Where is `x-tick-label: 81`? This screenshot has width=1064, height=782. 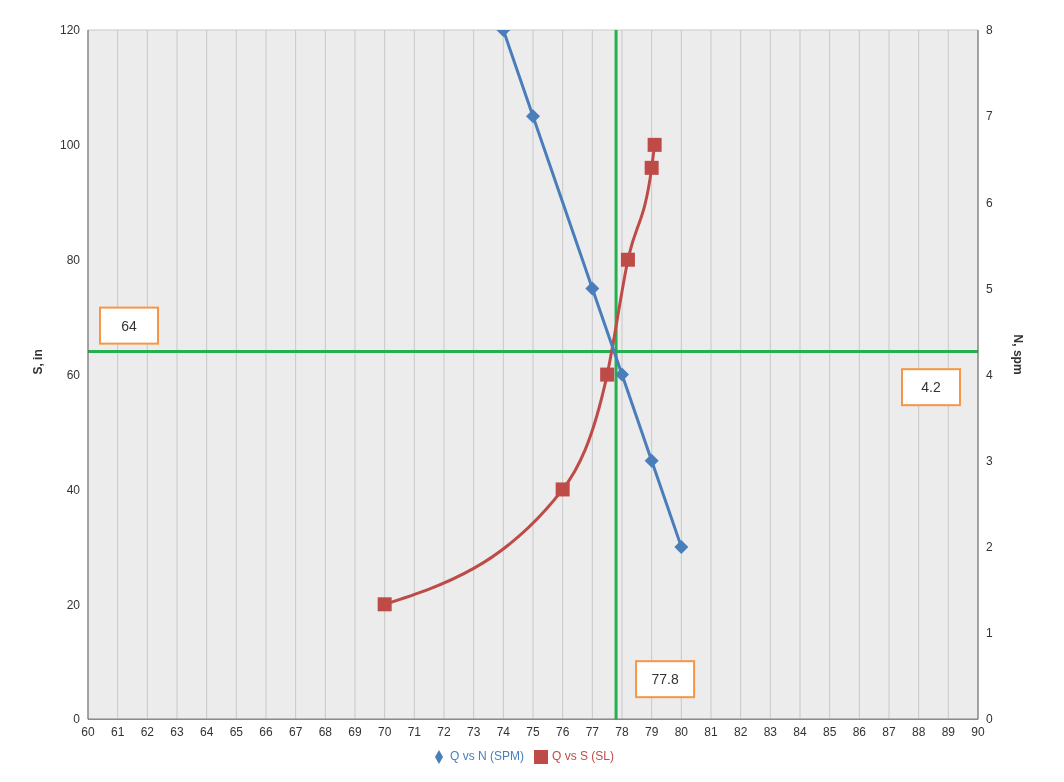 x-tick-label: 81 is located at coordinates (711, 731).